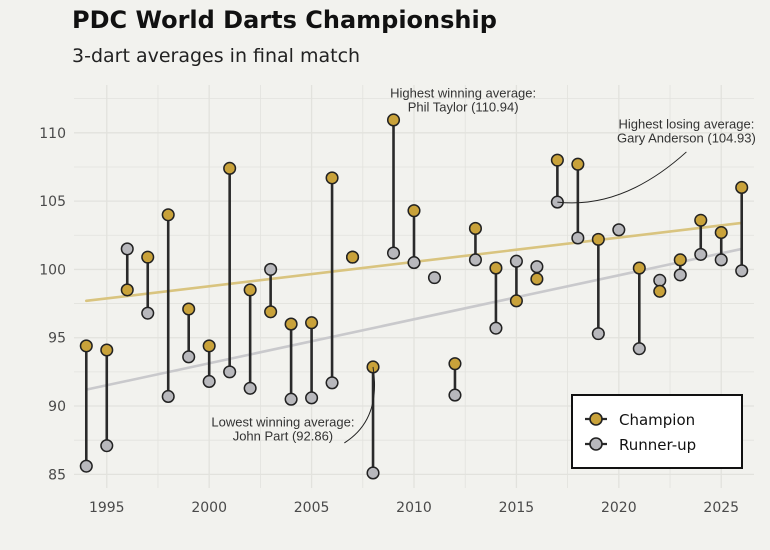 The image size is (770, 550). I want to click on legend-box, so click(657, 431).